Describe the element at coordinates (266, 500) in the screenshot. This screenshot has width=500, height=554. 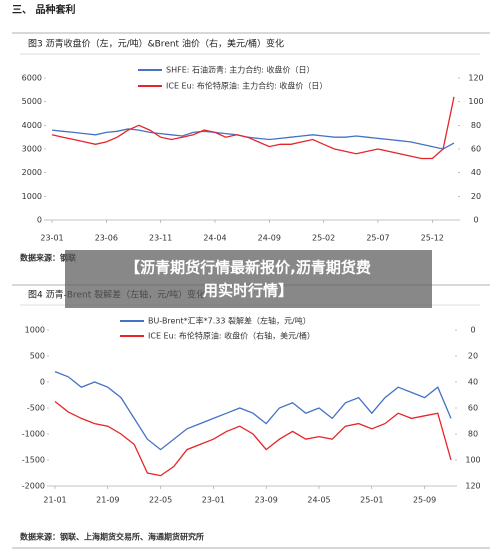
I see `x-tick-label: 23-09` at that location.